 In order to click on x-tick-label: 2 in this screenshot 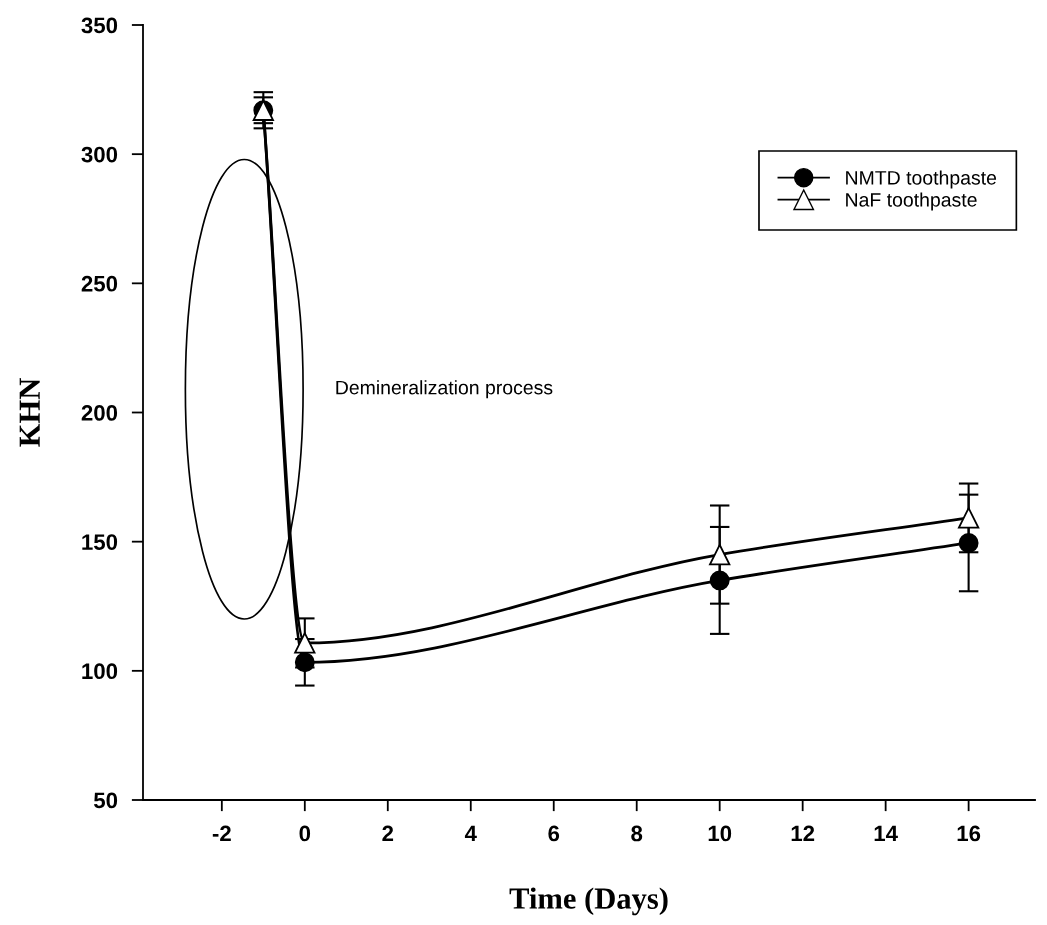, I will do `click(388, 833)`.